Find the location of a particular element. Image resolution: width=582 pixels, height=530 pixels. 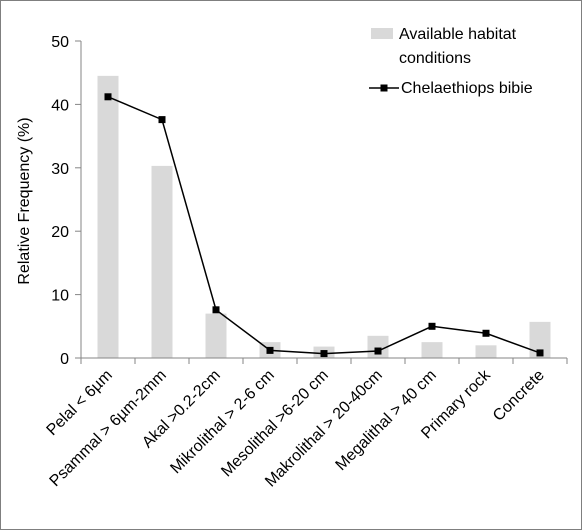

x-tick-label: Mesolithal >6-20 cm is located at coordinates (275, 424).